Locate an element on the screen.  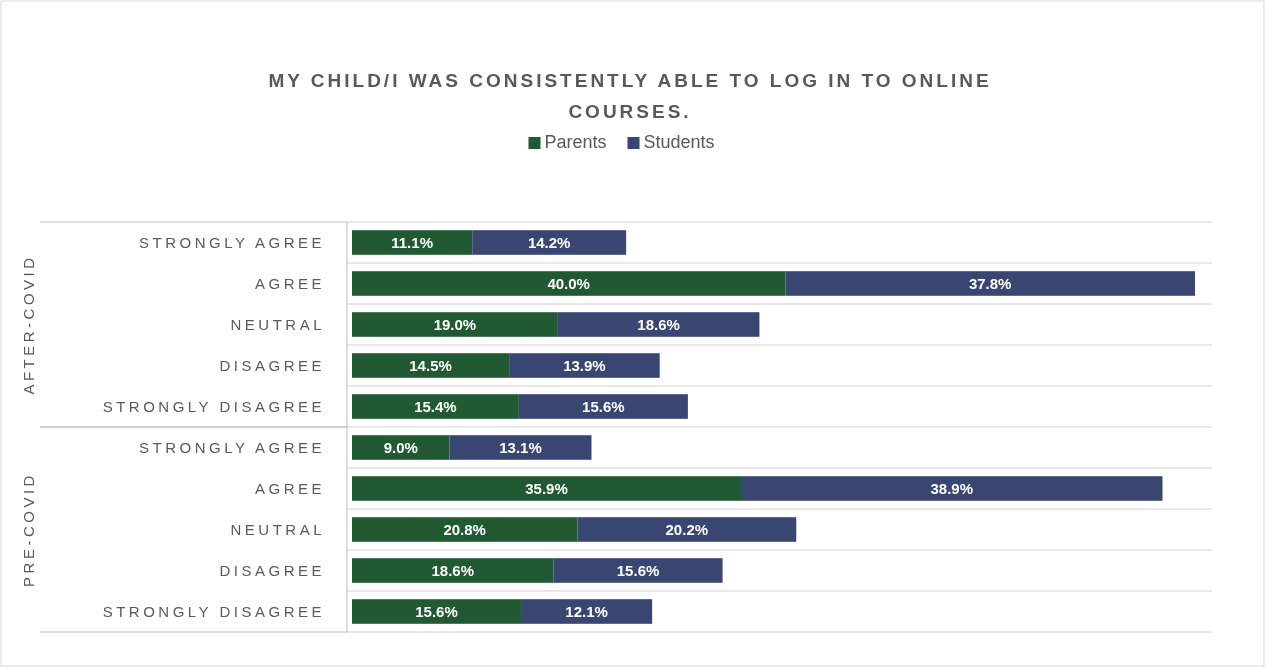
data-label: 12.1% is located at coordinates (586, 611).